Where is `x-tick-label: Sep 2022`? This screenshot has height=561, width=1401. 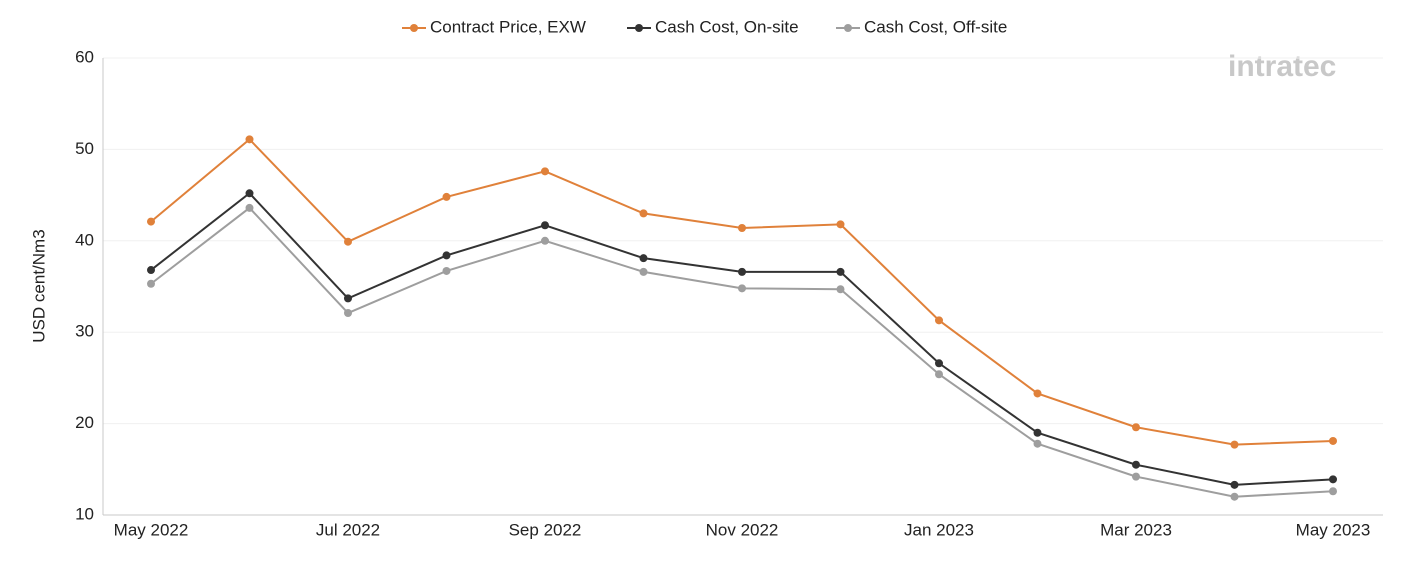 x-tick-label: Sep 2022 is located at coordinates (545, 529).